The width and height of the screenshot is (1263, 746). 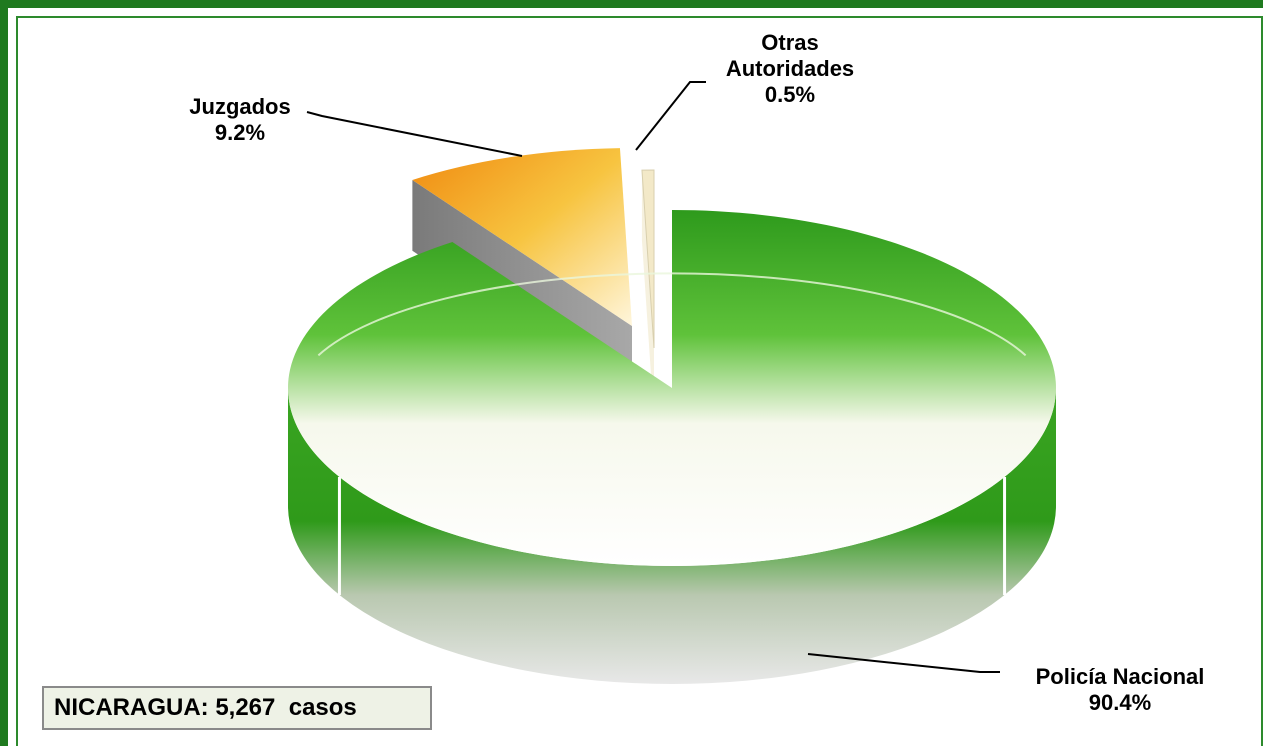 I want to click on total-cases-box: NICARAGUA: 5,267 casos, so click(x=237, y=708).